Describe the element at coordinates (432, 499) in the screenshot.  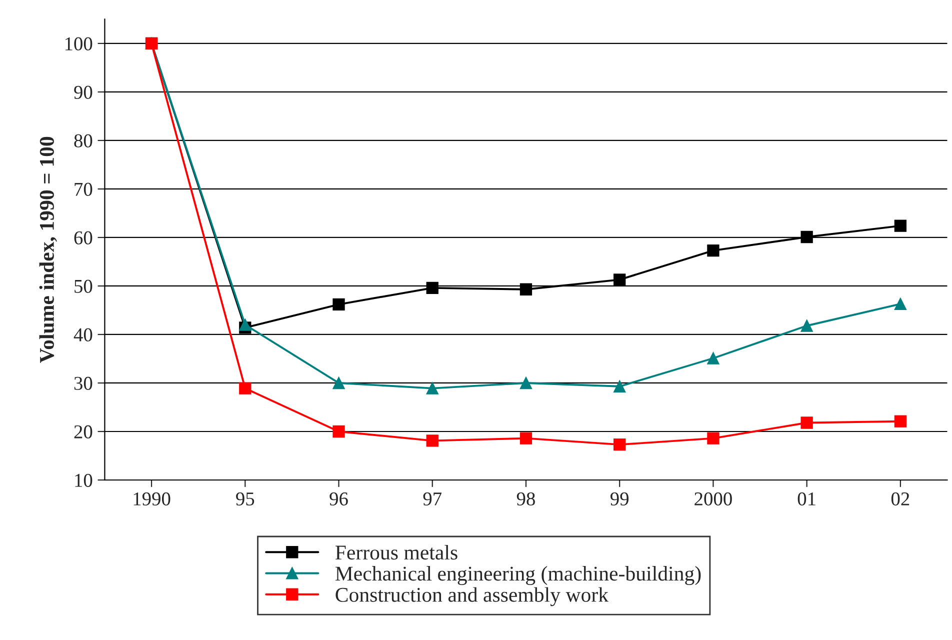
I see `x-tick-label: 97` at that location.